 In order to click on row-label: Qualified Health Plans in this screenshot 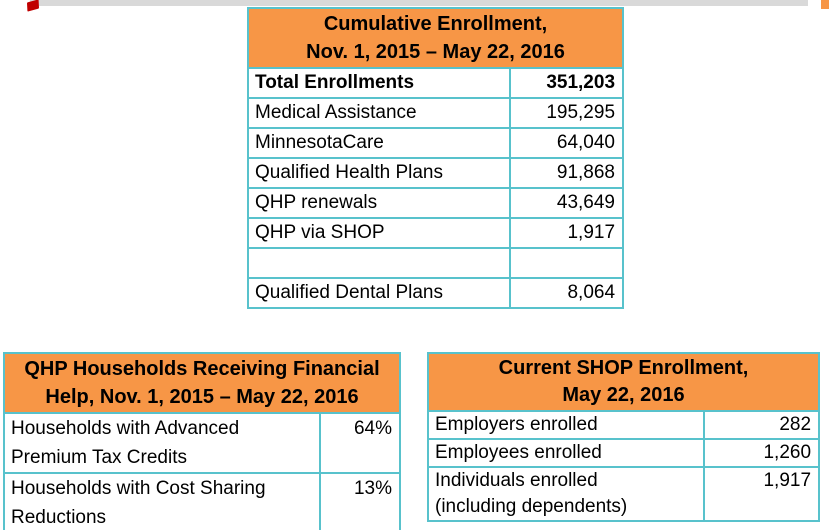, I will do `click(379, 173)`.